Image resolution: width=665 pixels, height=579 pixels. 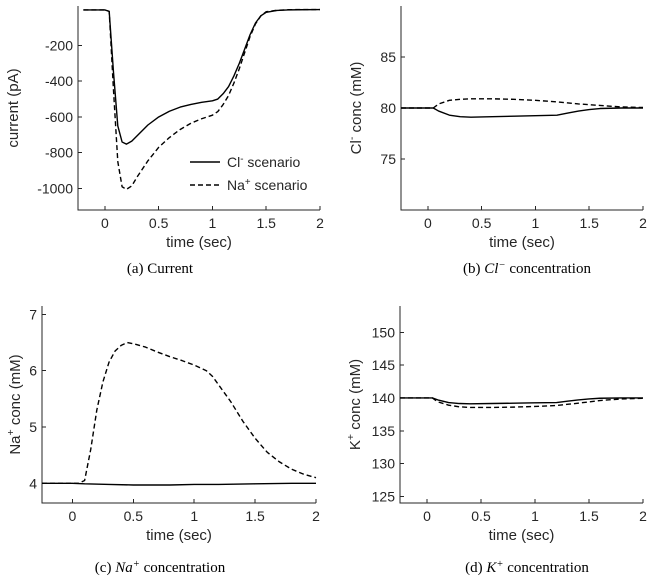 I want to click on y-tick-label: -1000, so click(x=55, y=189).